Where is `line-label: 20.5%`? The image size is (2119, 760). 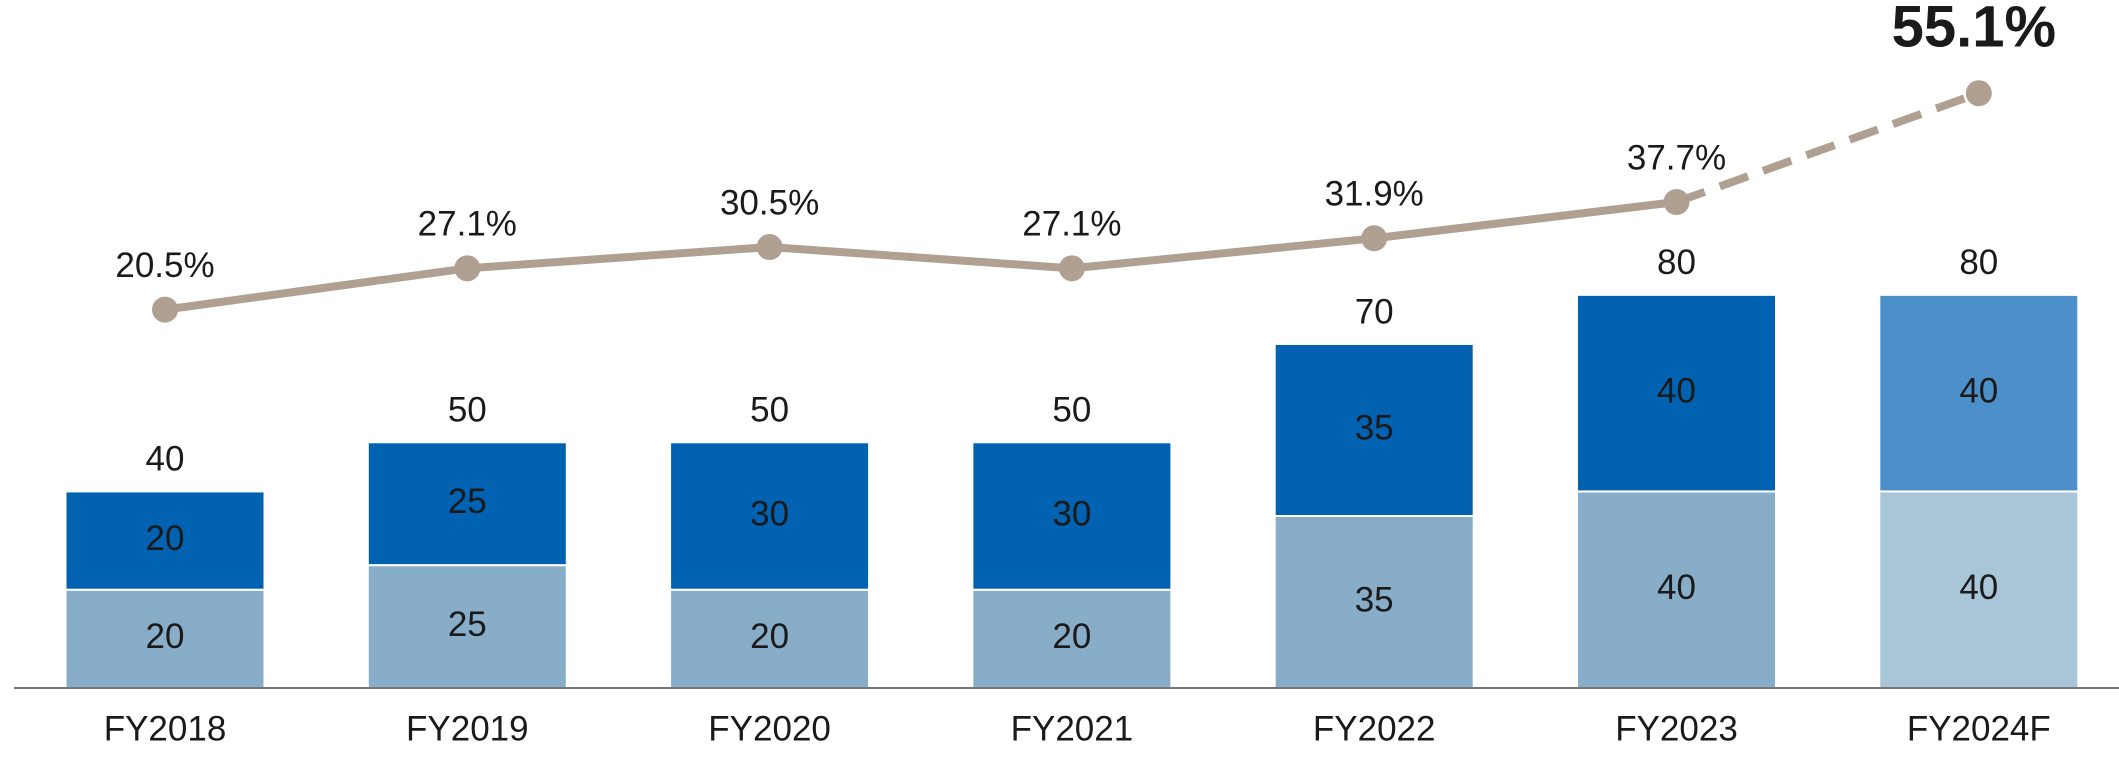
line-label: 20.5% is located at coordinates (164, 265).